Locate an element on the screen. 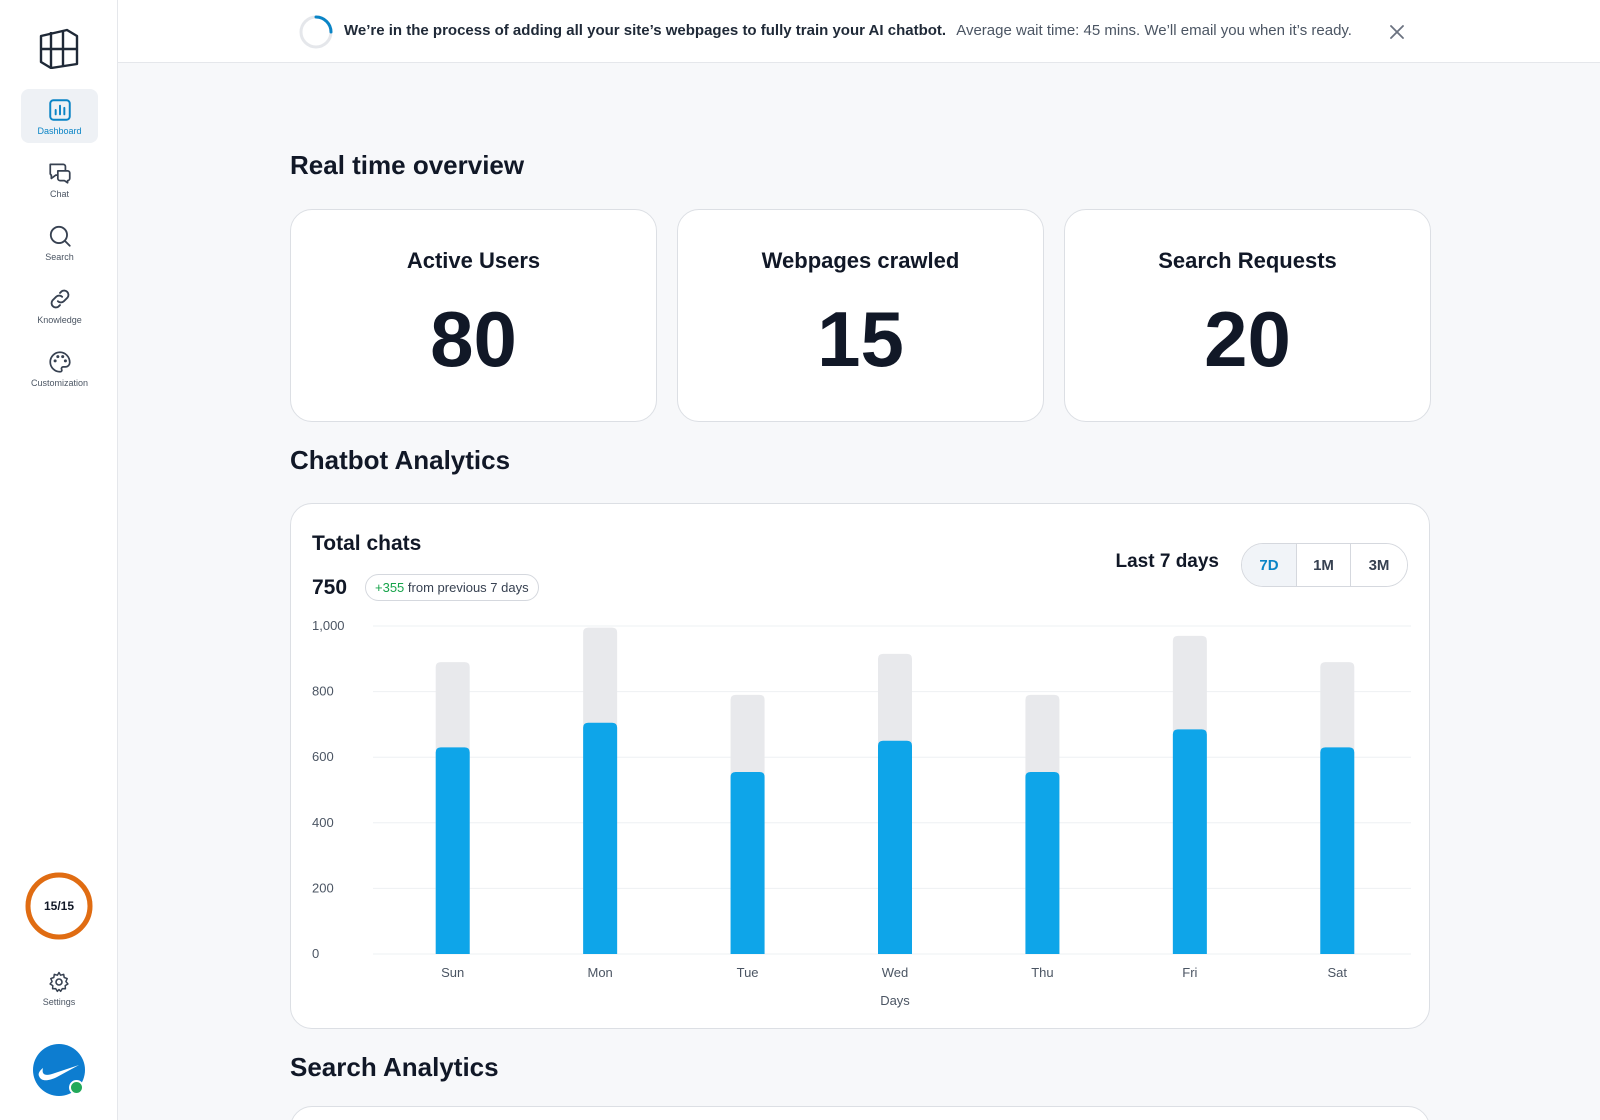 This screenshot has height=1120, width=1600. y-tick-label: 600 is located at coordinates (323, 756).